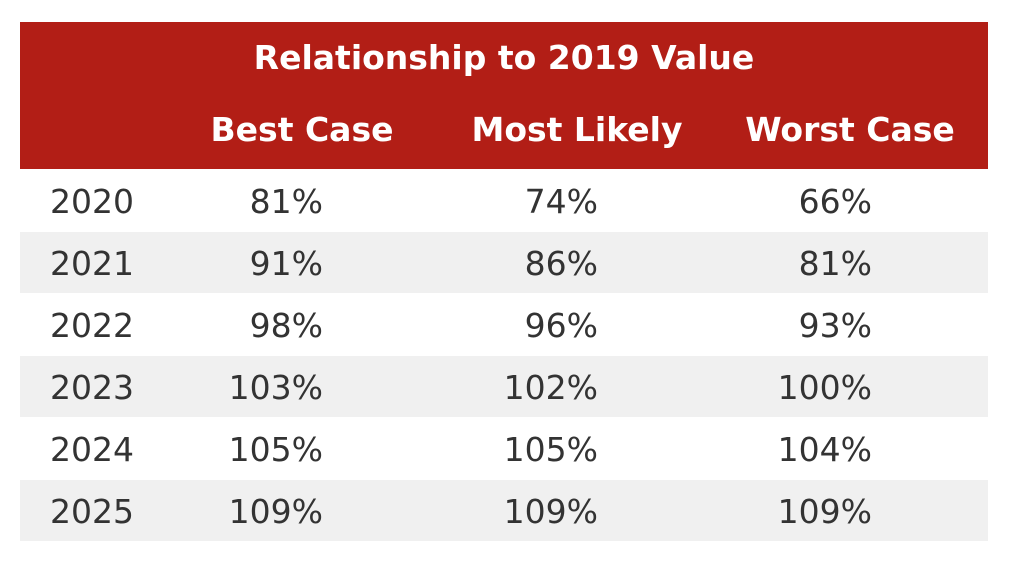 This screenshot has height=567, width=1024. Describe the element at coordinates (92, 263) in the screenshot. I see `row-label: 2021` at that location.